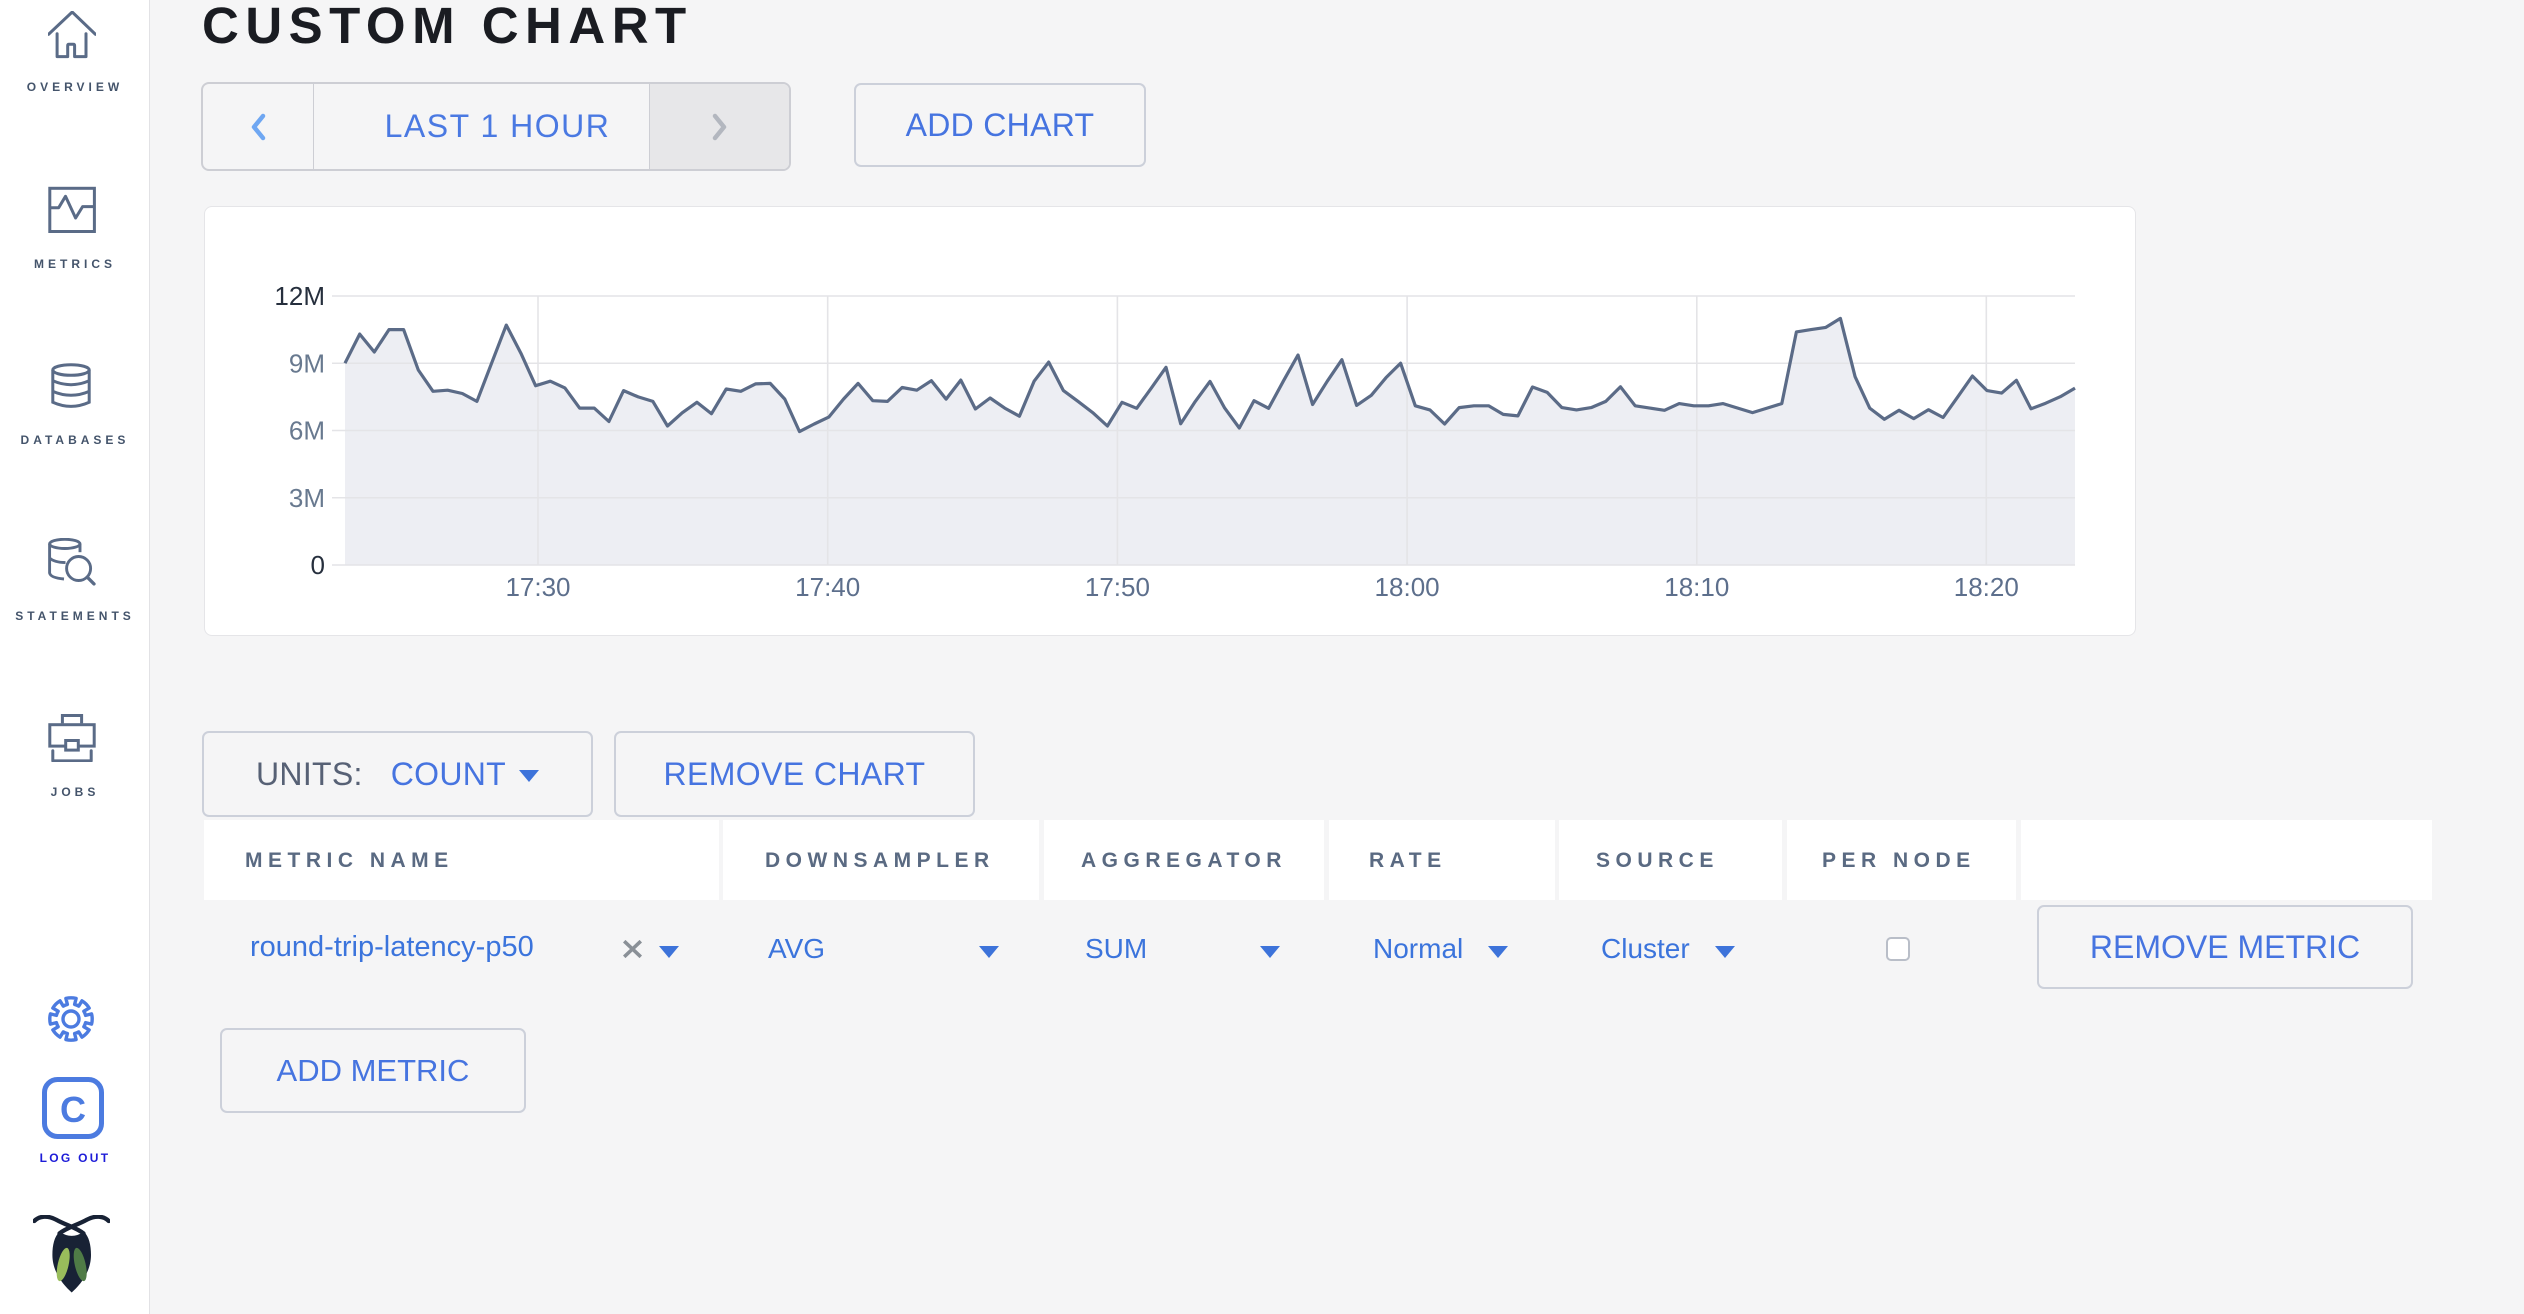  I want to click on svg-text: 6M, so click(307, 431).